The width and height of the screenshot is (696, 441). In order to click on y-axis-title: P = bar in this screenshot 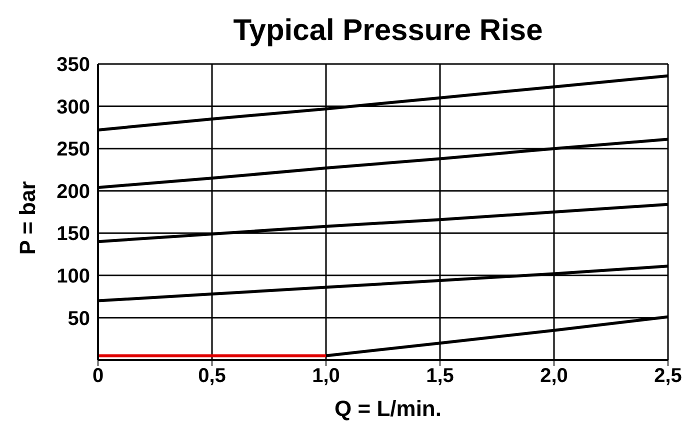, I will do `click(28, 218)`.